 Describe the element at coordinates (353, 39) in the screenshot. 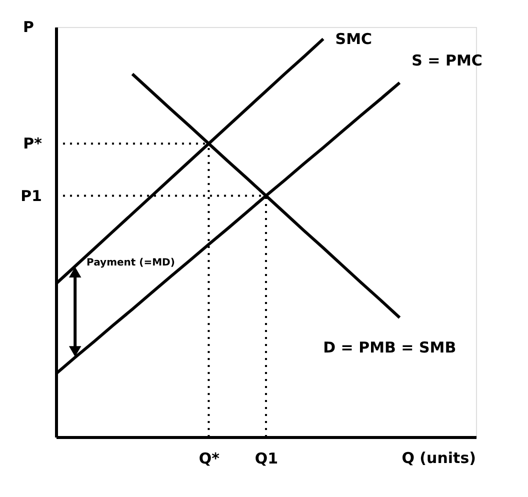

I see `series-label: SMC` at that location.